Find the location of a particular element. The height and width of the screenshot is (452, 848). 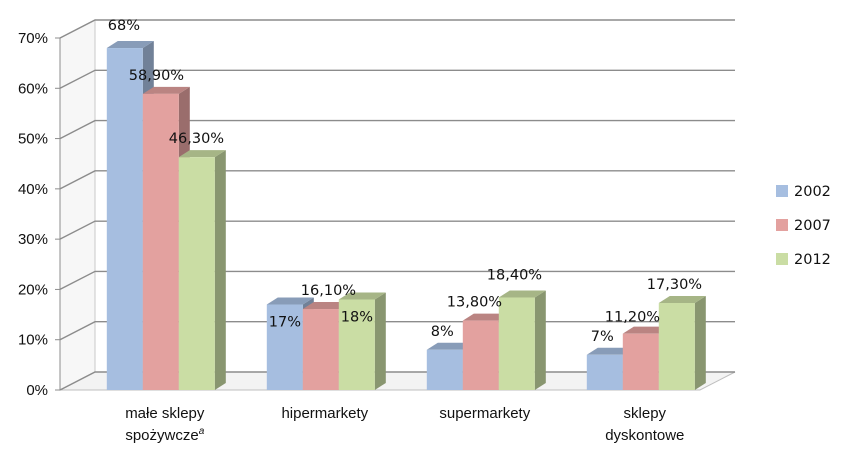

data-label-2007-4: 11,20% is located at coordinates (632, 318).